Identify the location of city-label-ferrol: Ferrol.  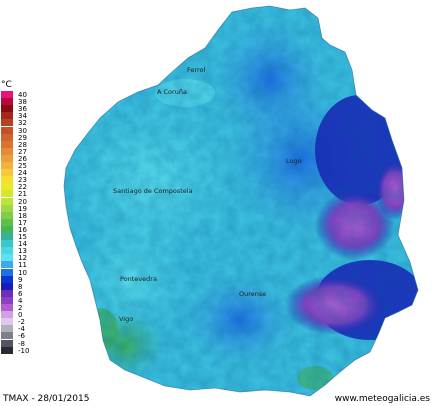
(196, 70).